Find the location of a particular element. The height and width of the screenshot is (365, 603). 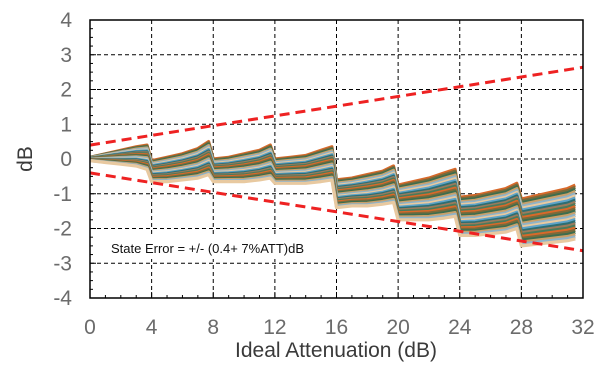

x-tick-label: 12 is located at coordinates (274, 327).